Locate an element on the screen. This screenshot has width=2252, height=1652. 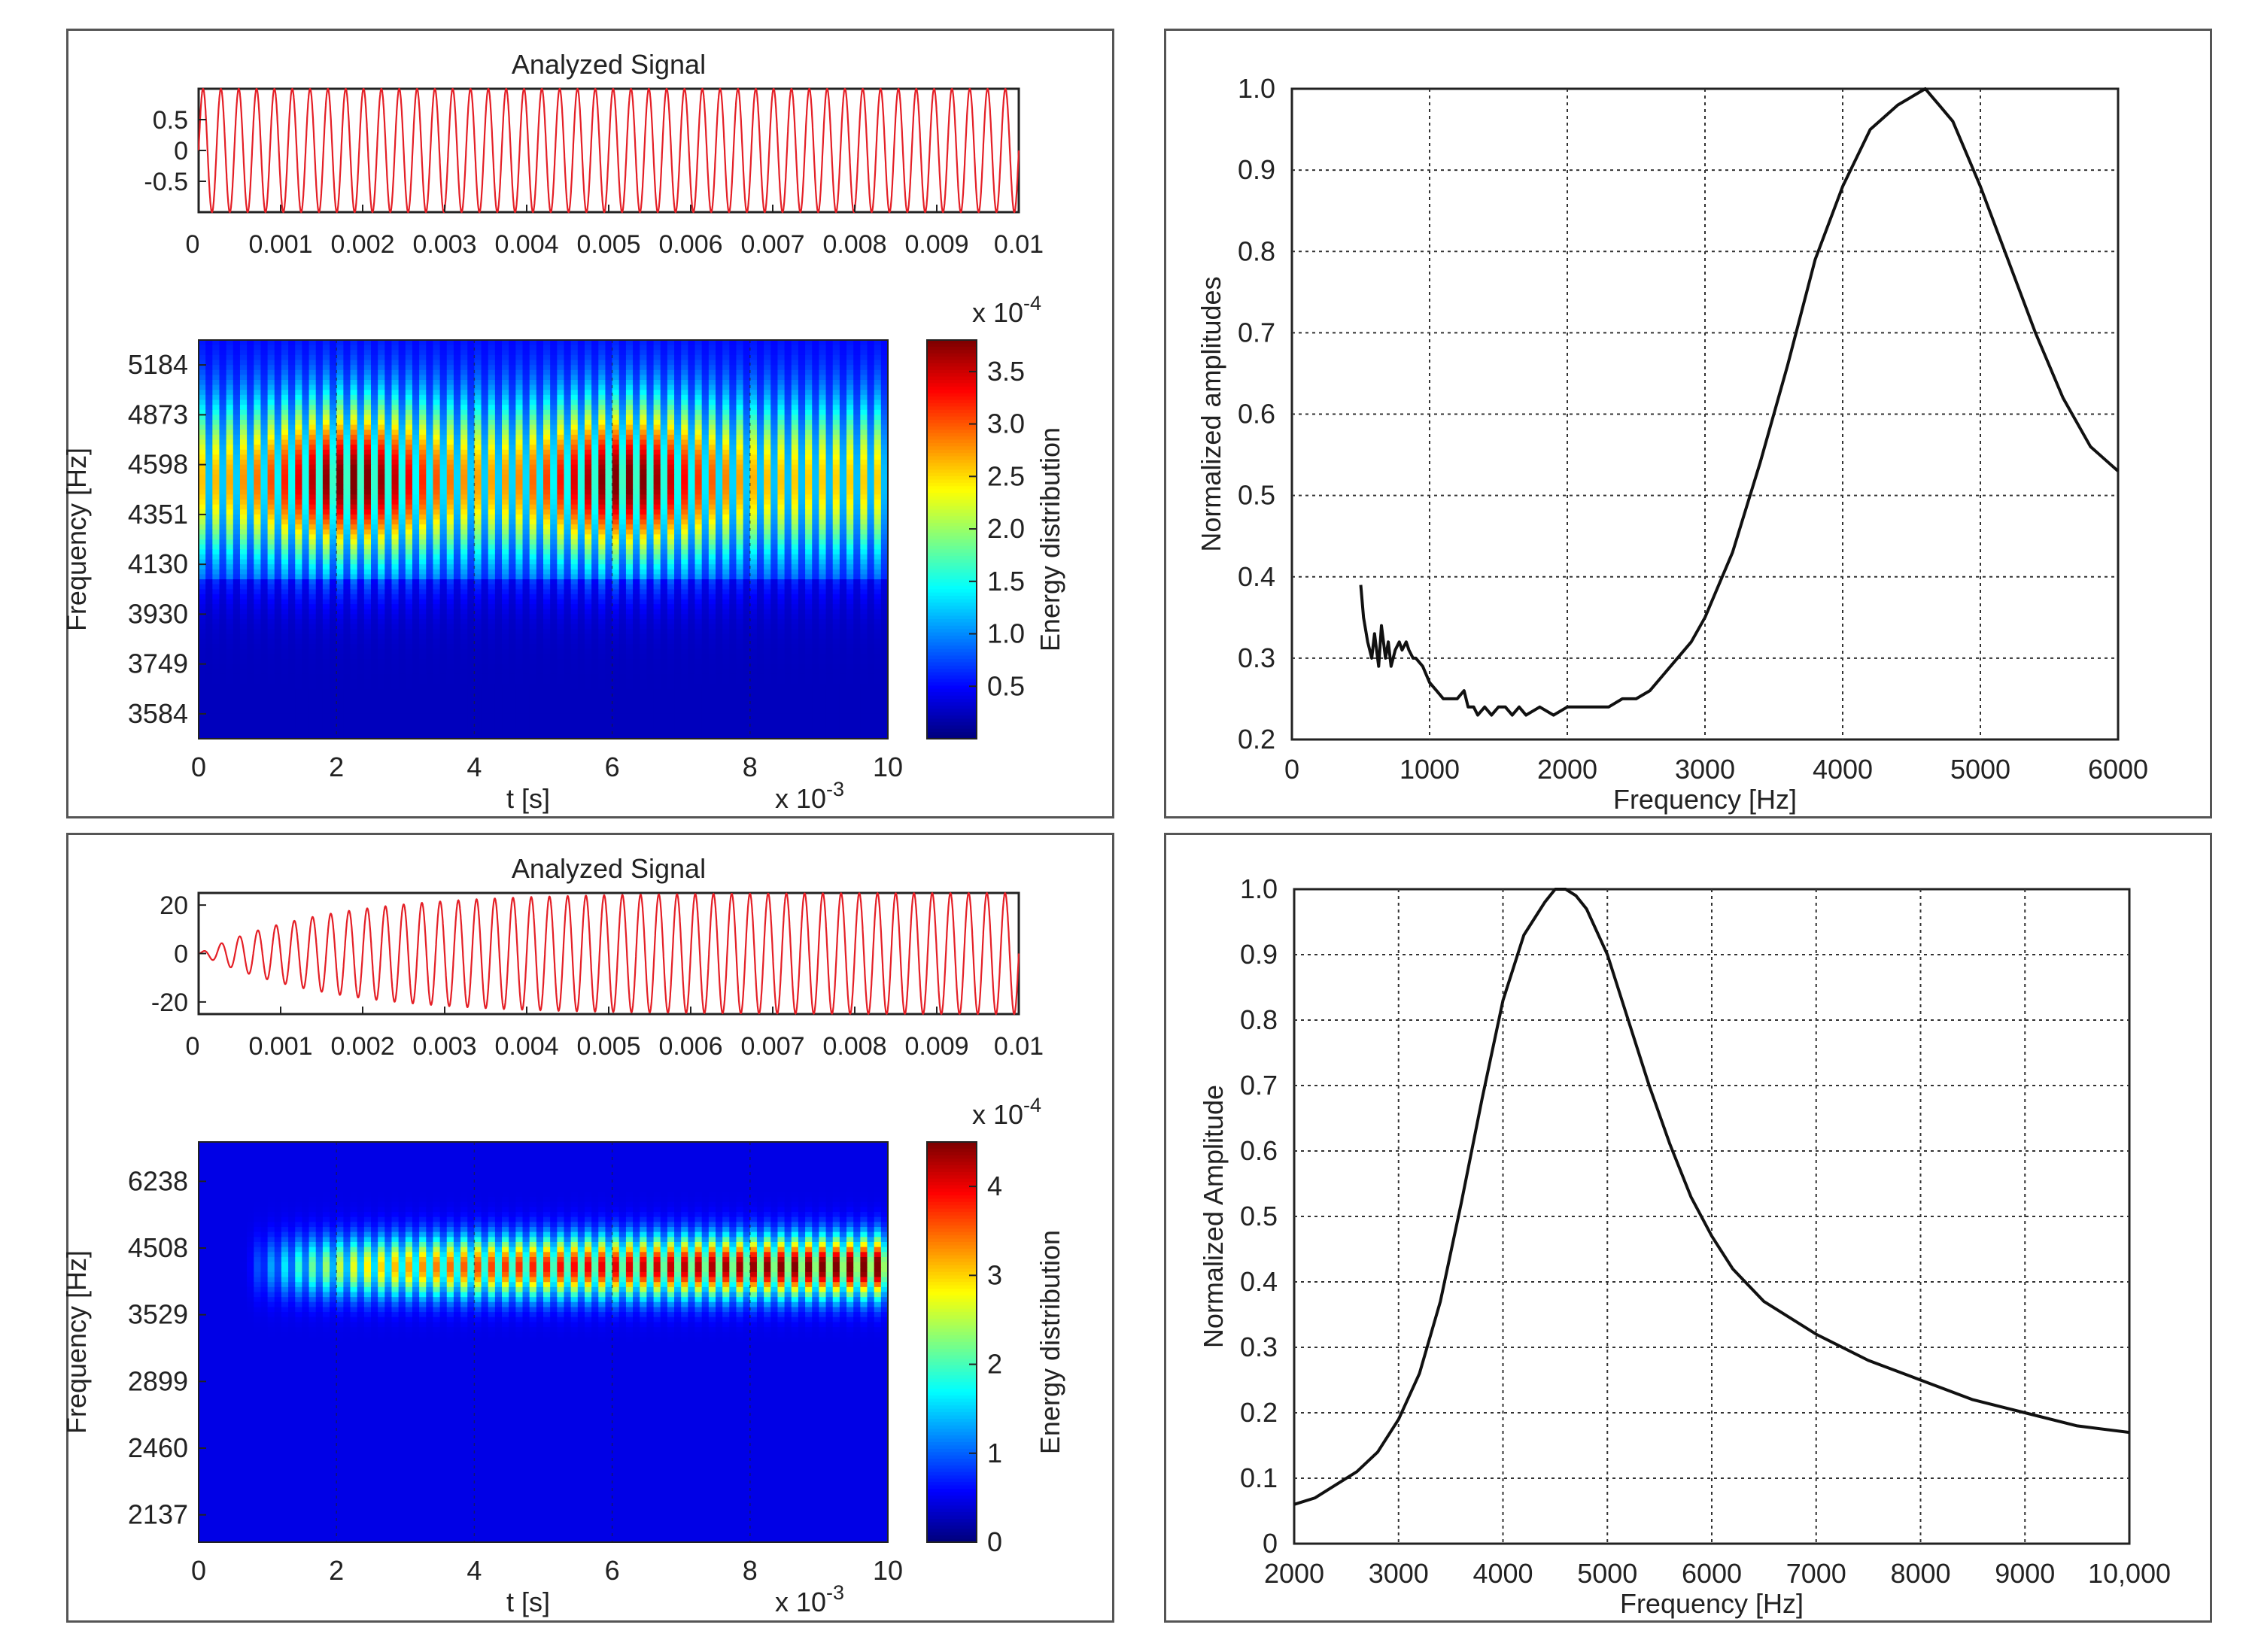
spectrum-ytick-label-2-3: 0.7 is located at coordinates (1256, 332).